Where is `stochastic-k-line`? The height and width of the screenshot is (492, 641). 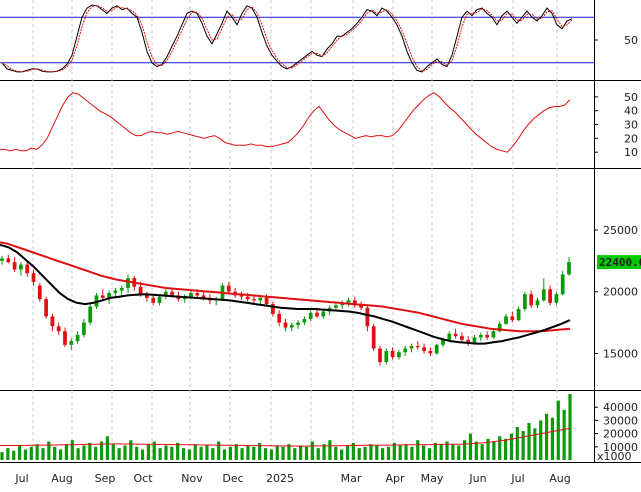
stochastic-k-line is located at coordinates (287, 38).